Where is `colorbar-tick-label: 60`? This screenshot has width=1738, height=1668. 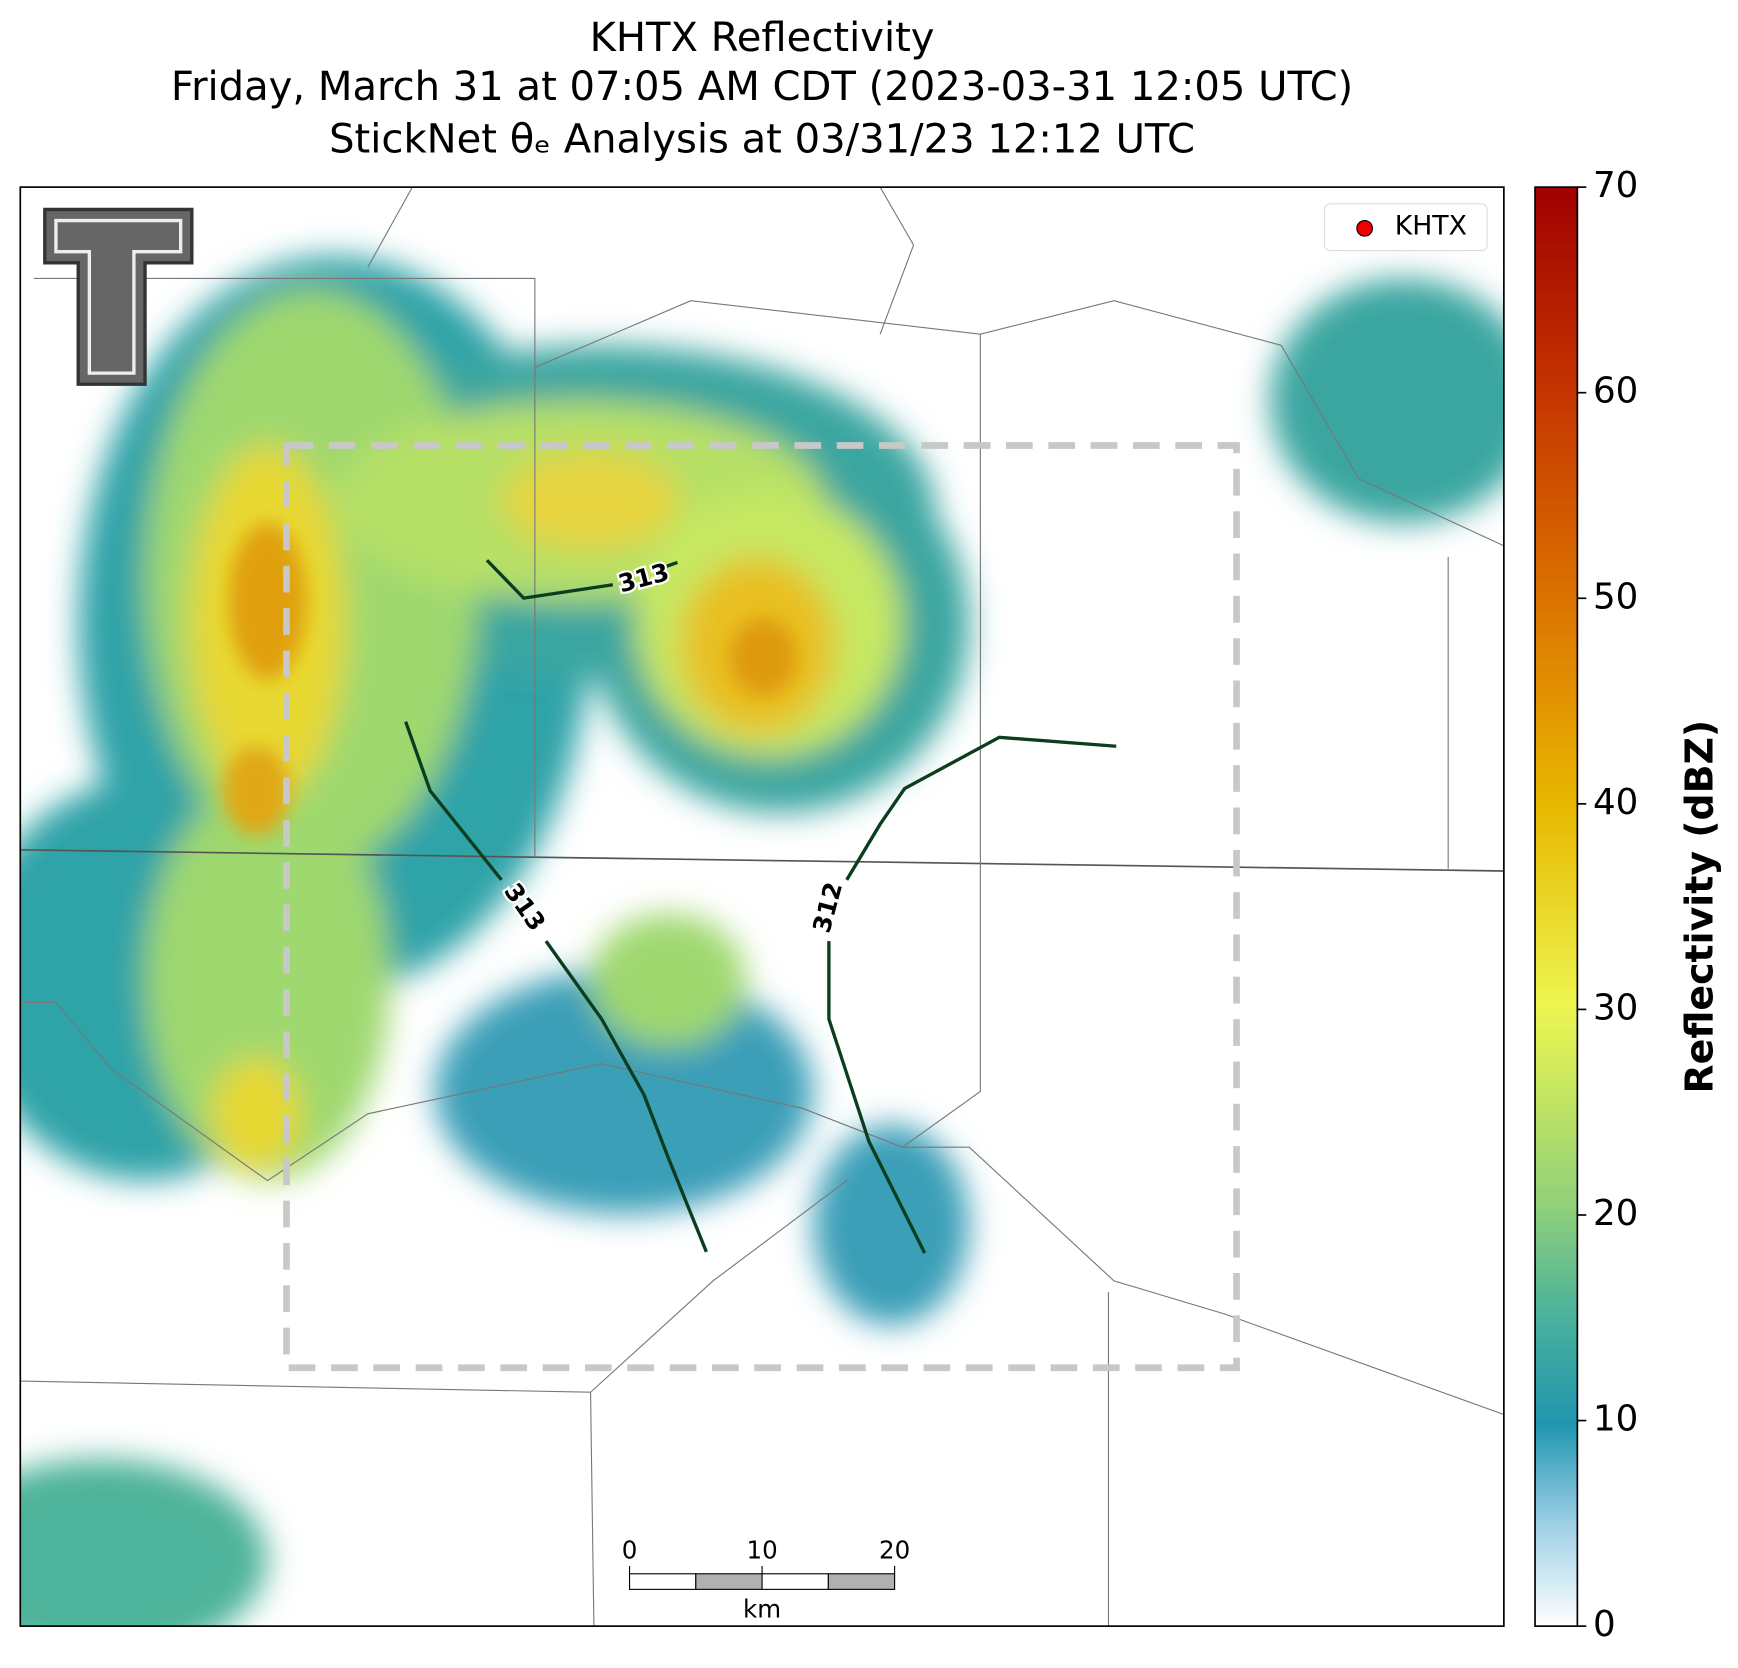
colorbar-tick-label: 60 is located at coordinates (1615, 391).